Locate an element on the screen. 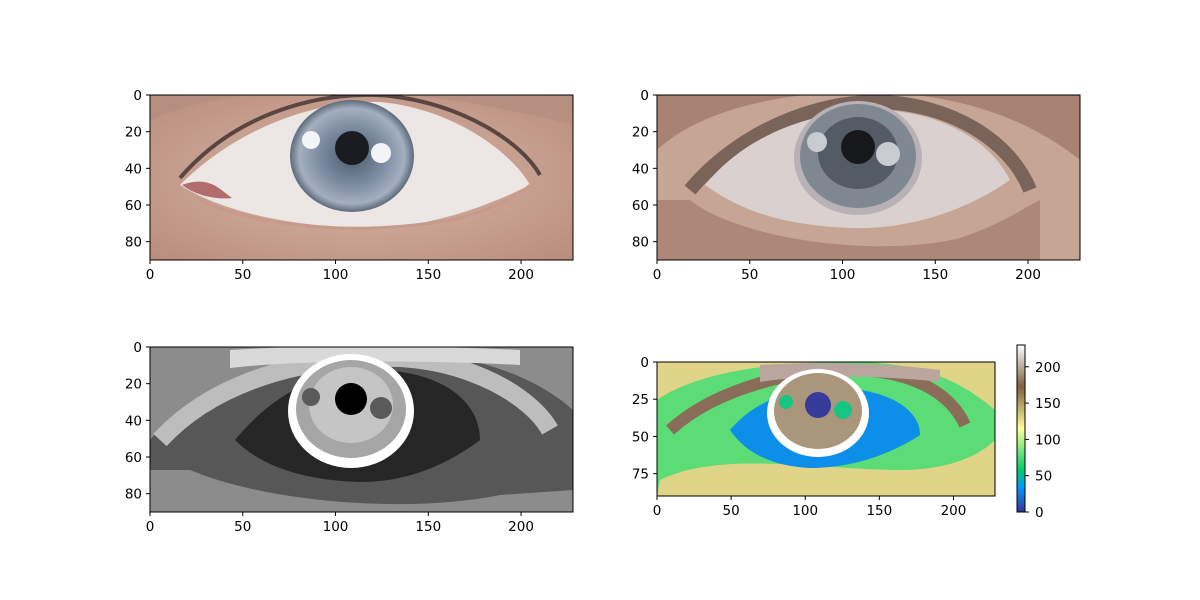 The width and height of the screenshot is (1200, 600). panel-quantized is located at coordinates (868, 177).